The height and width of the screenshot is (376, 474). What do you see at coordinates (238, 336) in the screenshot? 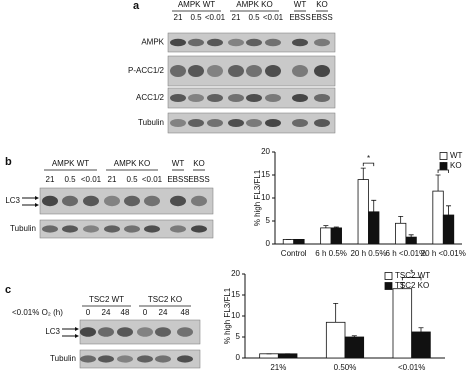
I see `y-tick-label: 5` at bounding box center [238, 336].